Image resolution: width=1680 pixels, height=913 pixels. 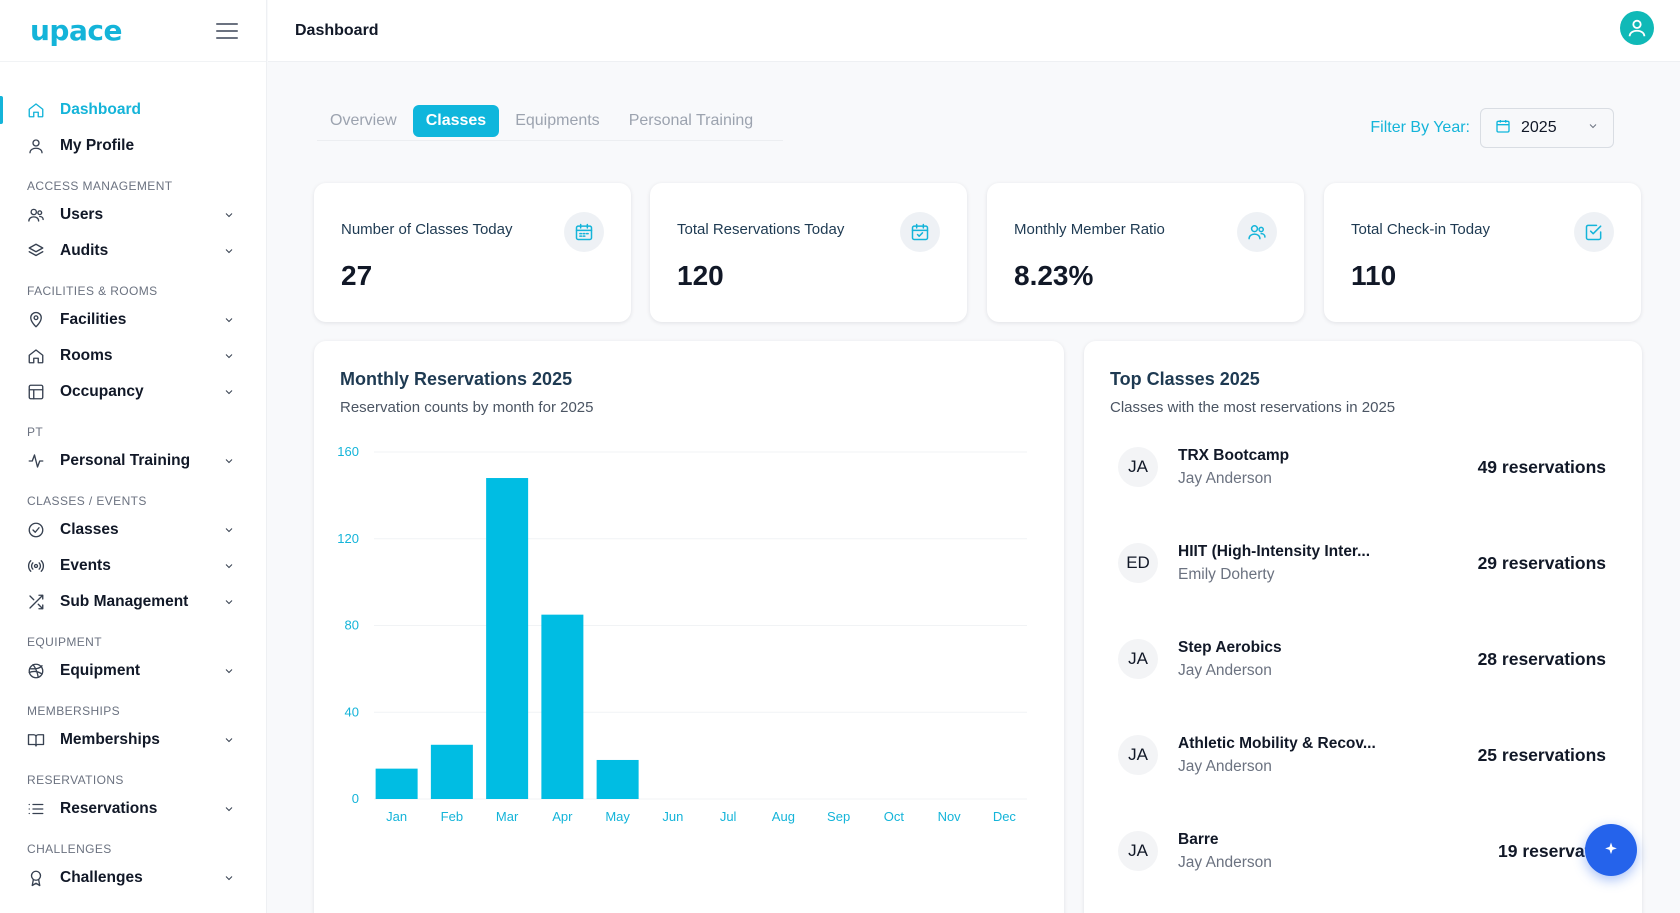 What do you see at coordinates (133, 356) in the screenshot?
I see `sidebar-item-rooms: Rooms` at bounding box center [133, 356].